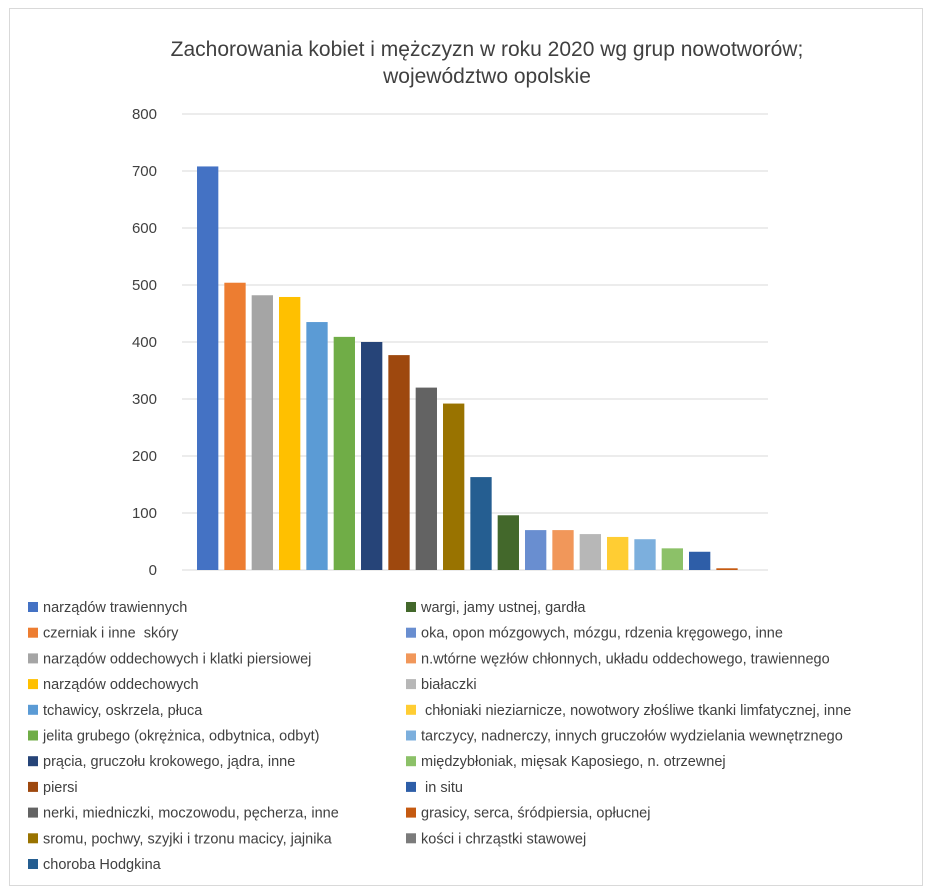  What do you see at coordinates (153, 570) in the screenshot?
I see `y-tick-label: 0` at bounding box center [153, 570].